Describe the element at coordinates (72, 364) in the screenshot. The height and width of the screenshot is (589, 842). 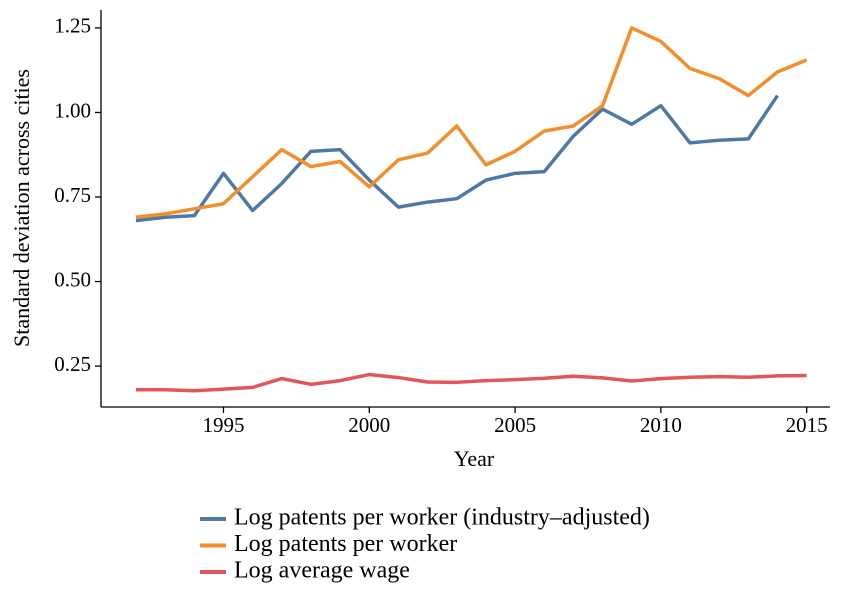
I see `y-tick-label: 0.25` at that location.